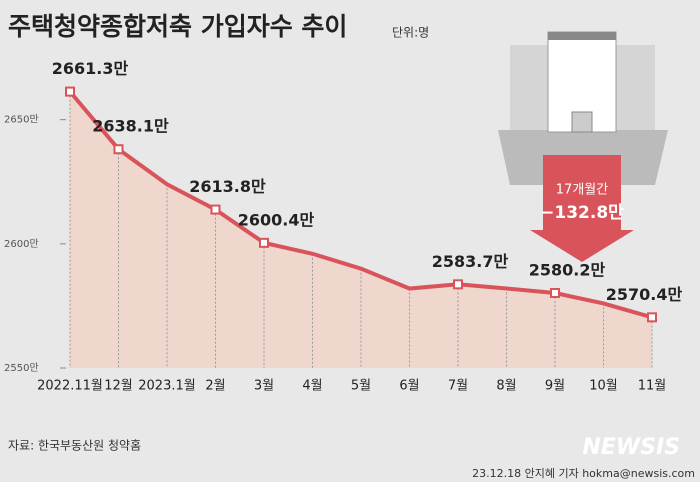 This screenshot has width=700, height=482. What do you see at coordinates (361, 386) in the screenshot?
I see `x-tick-label: 5월` at bounding box center [361, 386].